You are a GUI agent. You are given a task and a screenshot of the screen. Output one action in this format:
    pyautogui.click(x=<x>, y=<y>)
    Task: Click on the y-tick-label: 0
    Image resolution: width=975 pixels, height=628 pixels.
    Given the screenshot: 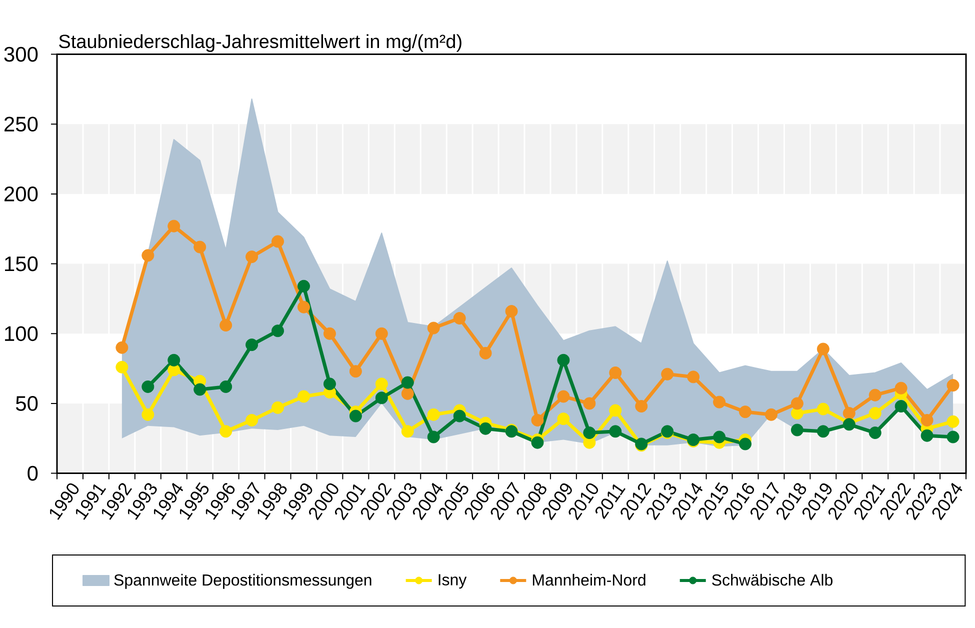 What is the action you would take?
    pyautogui.click(x=33, y=473)
    